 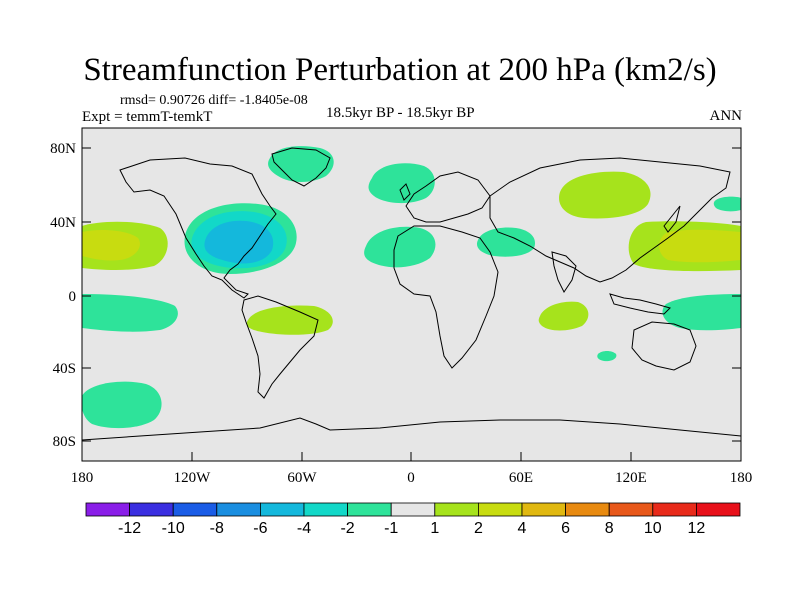 I want to click on anomaly-pacific-strip-east, so click(x=701, y=312).